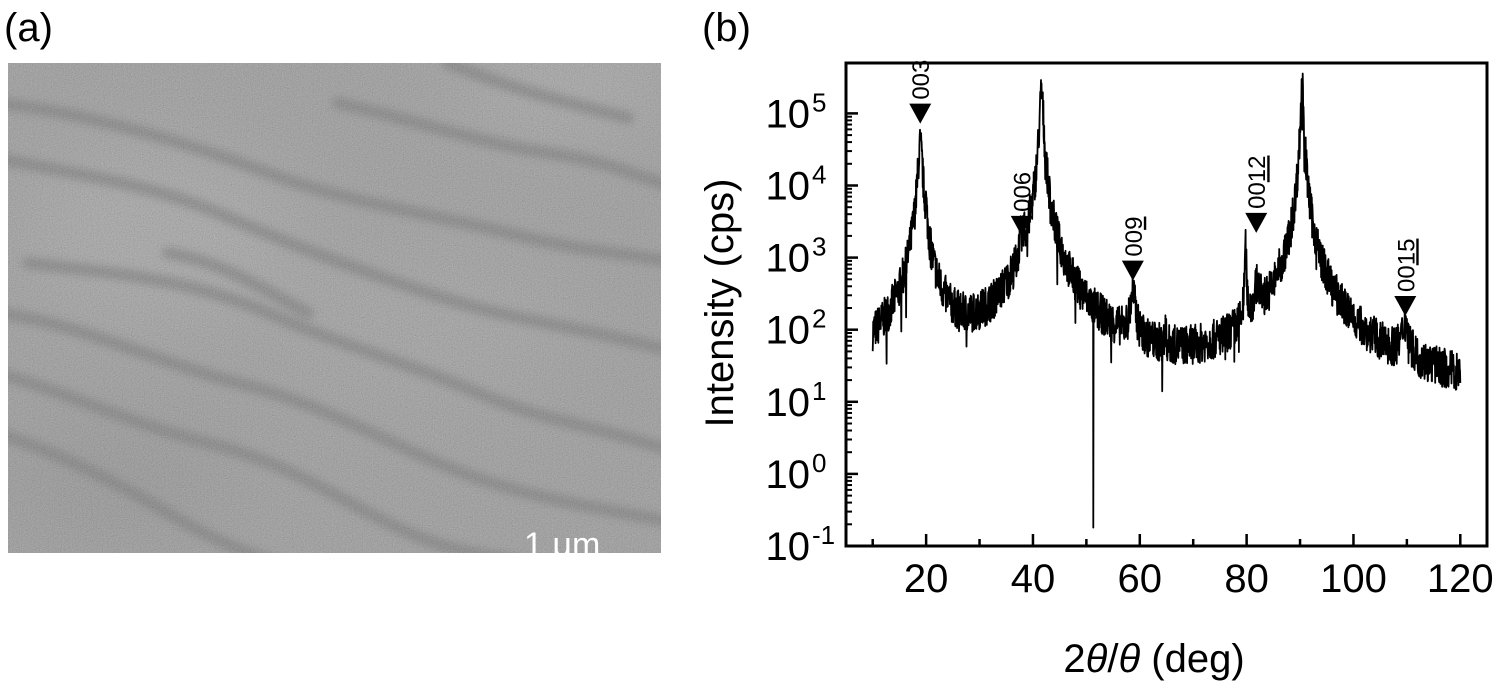 This screenshot has height=695, width=1511. Describe the element at coordinates (926, 579) in the screenshot. I see `x-tick-label: 20` at that location.